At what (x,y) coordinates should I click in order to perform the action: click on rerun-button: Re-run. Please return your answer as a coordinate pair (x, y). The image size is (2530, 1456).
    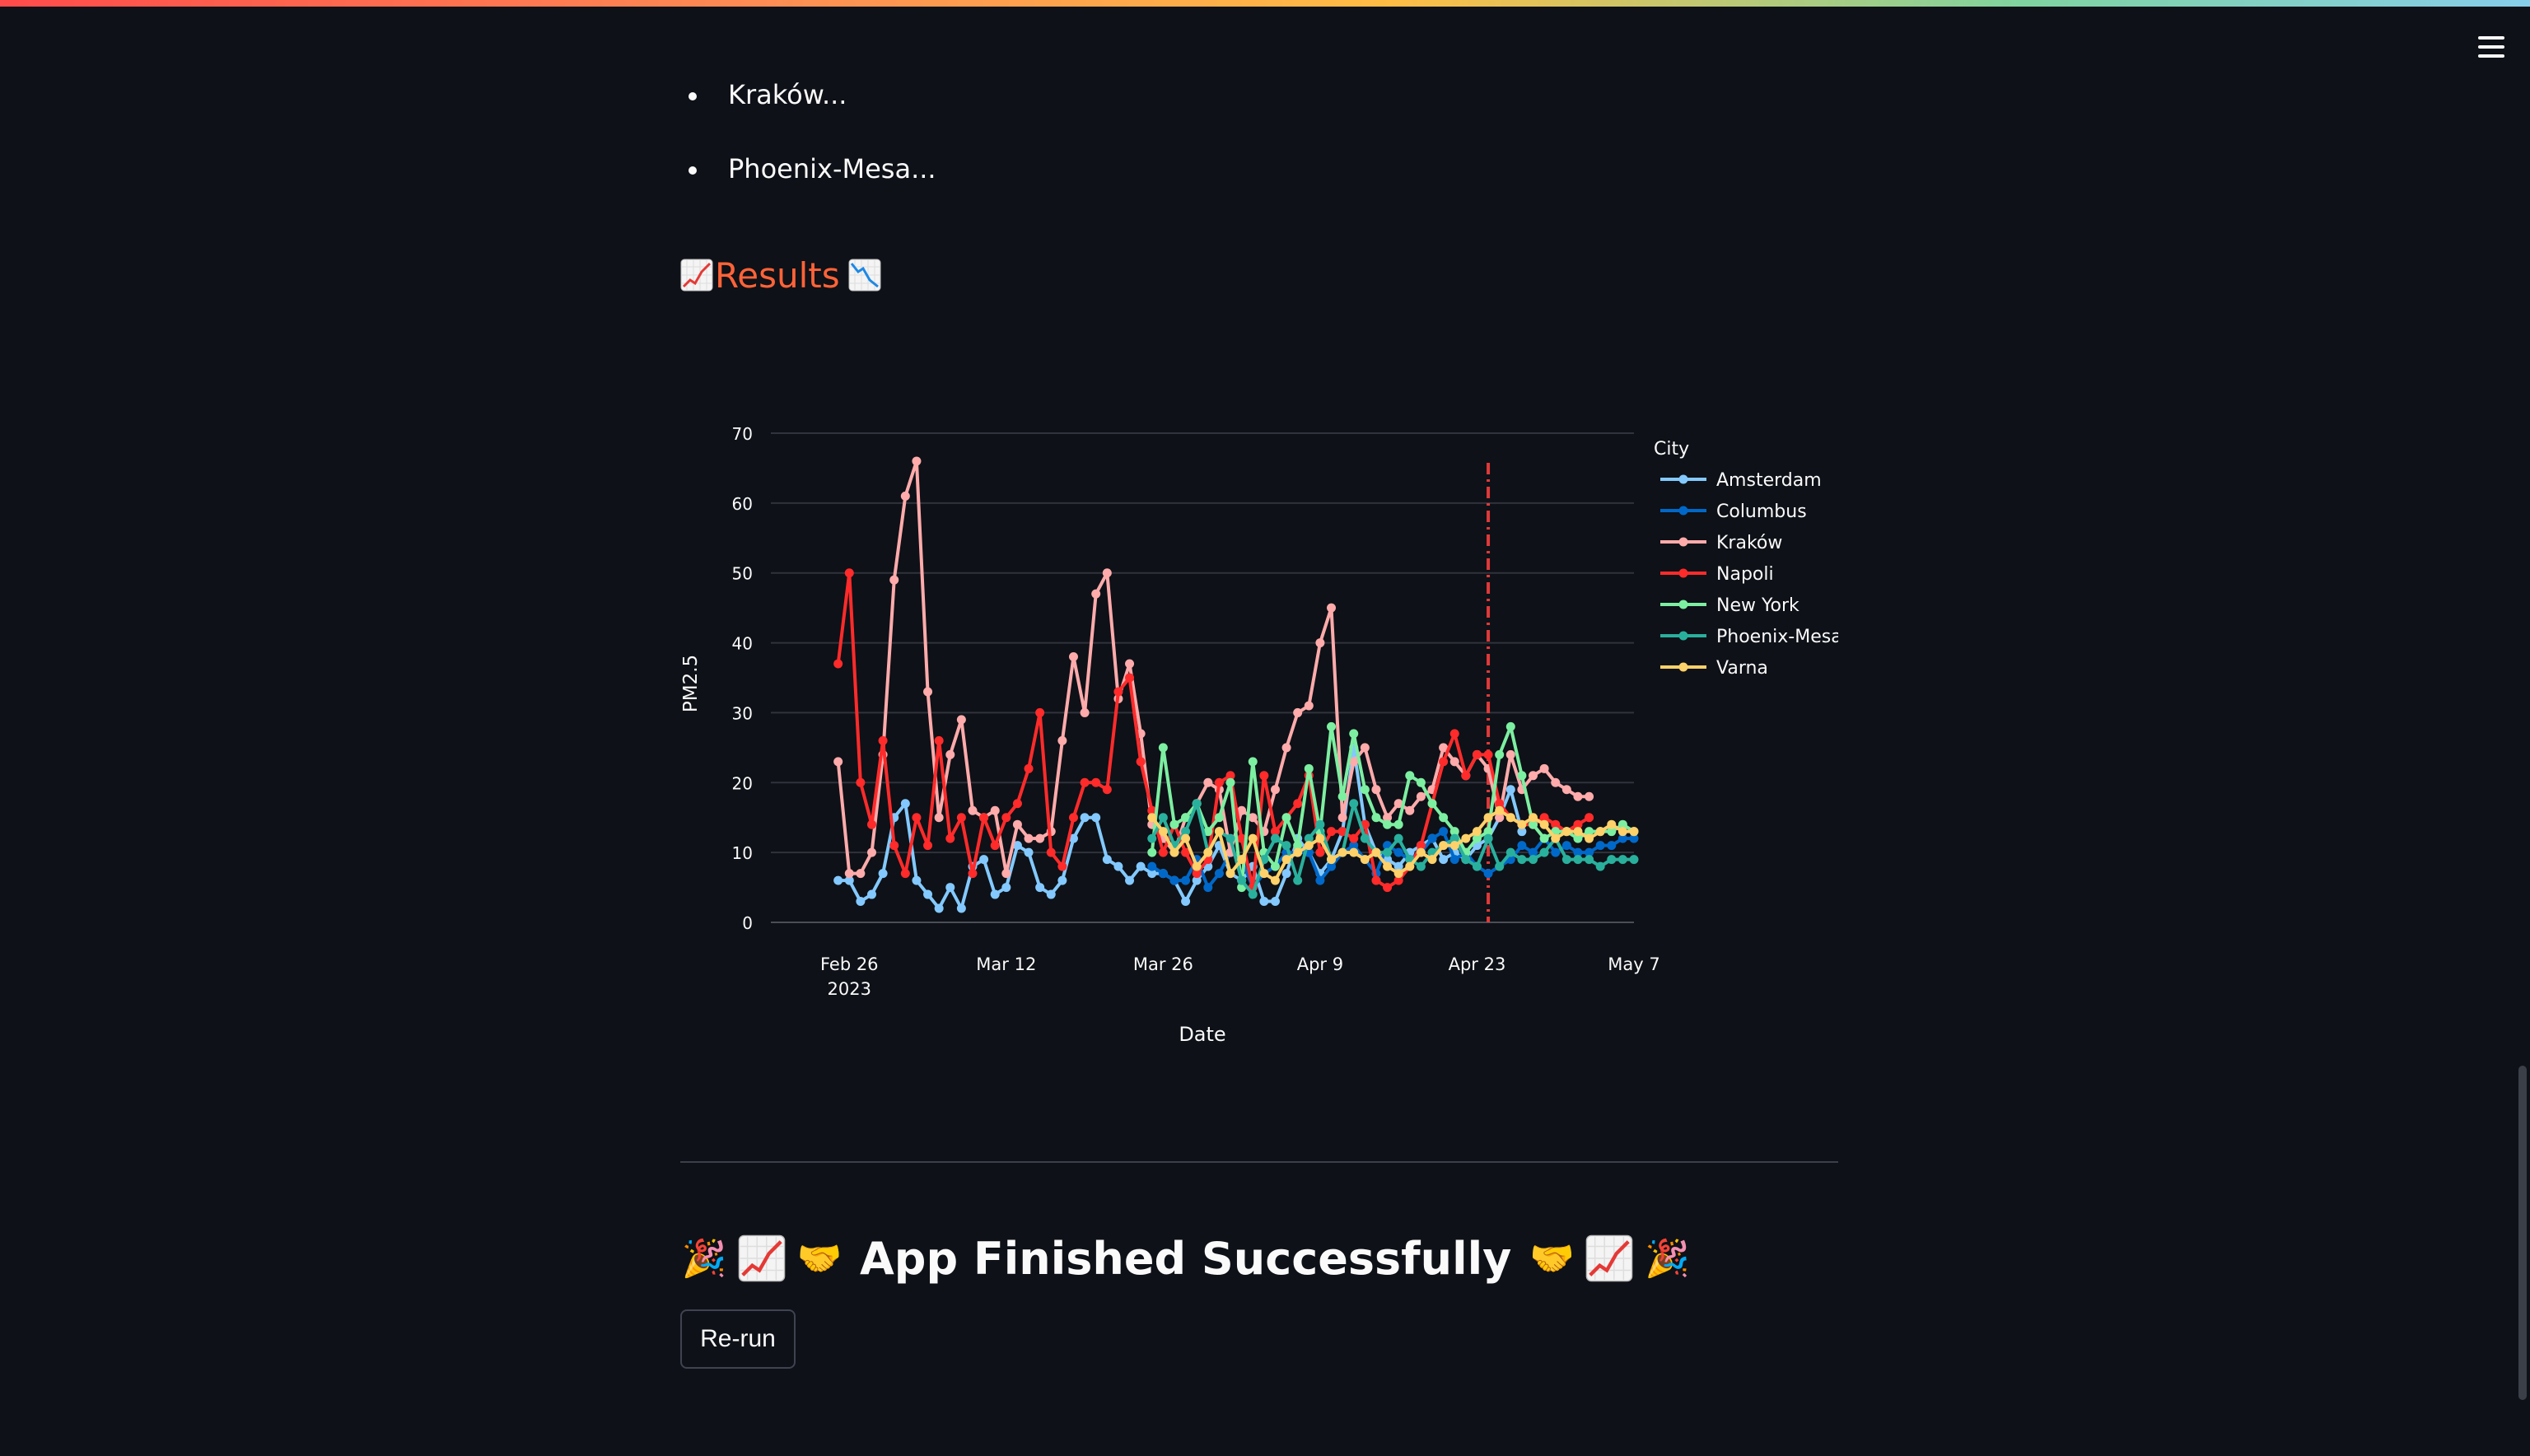
    Looking at the image, I should click on (738, 1339).